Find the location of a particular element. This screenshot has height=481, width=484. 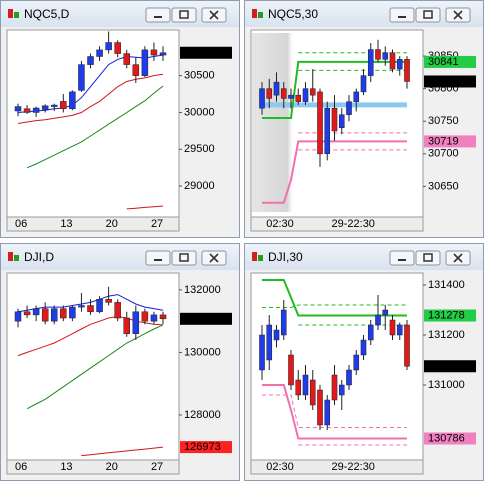

session-shading is located at coordinates (273, 122).